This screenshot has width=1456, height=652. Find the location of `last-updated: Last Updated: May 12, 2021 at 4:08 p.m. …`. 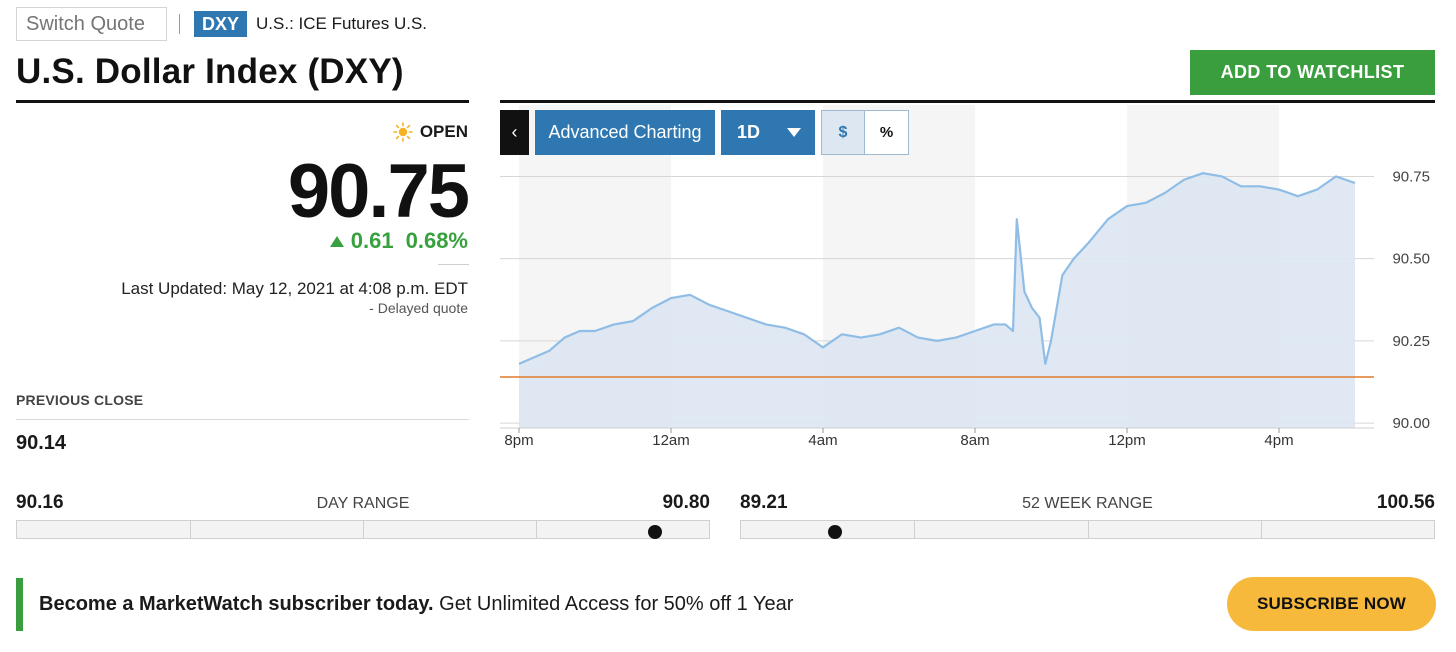

last-updated: Last Updated: May 12, 2021 at 4:08 p.m. … is located at coordinates (294, 288).